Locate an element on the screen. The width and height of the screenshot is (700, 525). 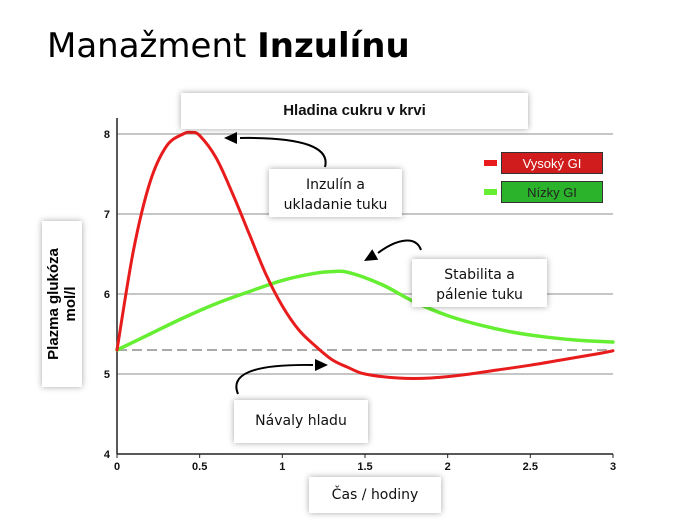
y-axis-label-line2: mol/l is located at coordinates (70, 304).